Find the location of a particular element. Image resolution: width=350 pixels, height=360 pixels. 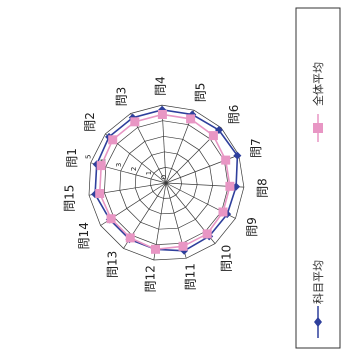

category-label-8: 問8 is located at coordinates (262, 188).